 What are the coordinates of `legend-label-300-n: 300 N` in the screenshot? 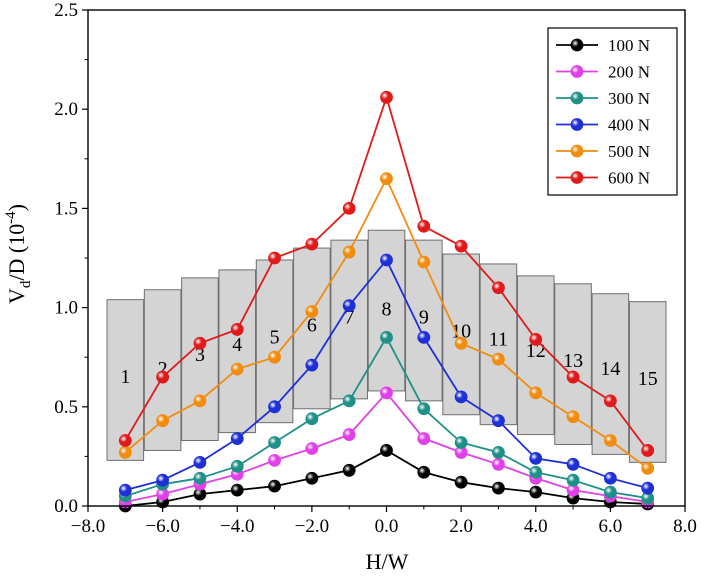 It's located at (629, 98).